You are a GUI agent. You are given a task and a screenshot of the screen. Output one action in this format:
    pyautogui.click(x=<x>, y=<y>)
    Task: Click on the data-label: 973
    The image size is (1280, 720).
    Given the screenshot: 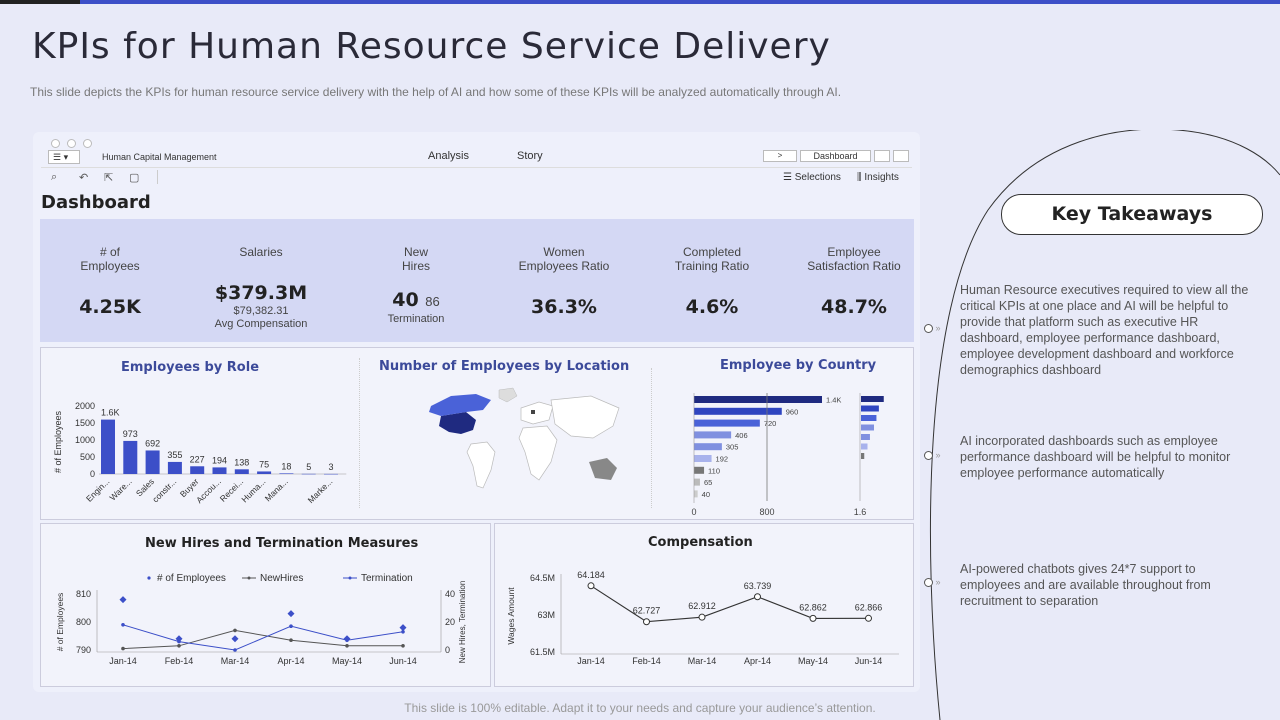 What is the action you would take?
    pyautogui.click(x=130, y=434)
    